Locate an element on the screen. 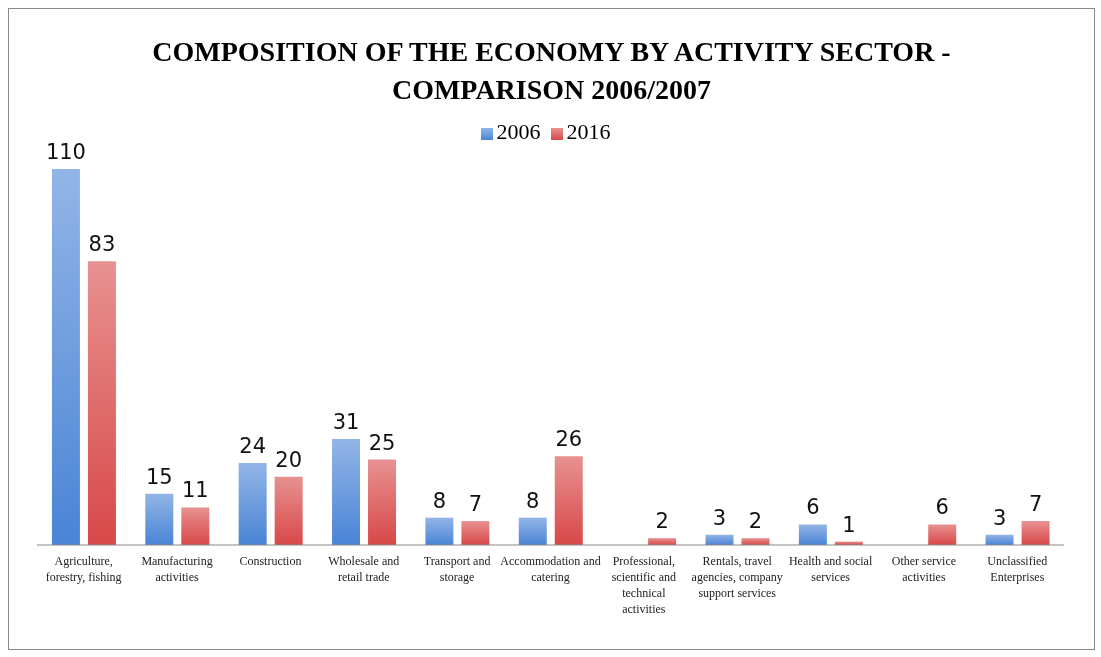  data-label: 25 is located at coordinates (382, 442).